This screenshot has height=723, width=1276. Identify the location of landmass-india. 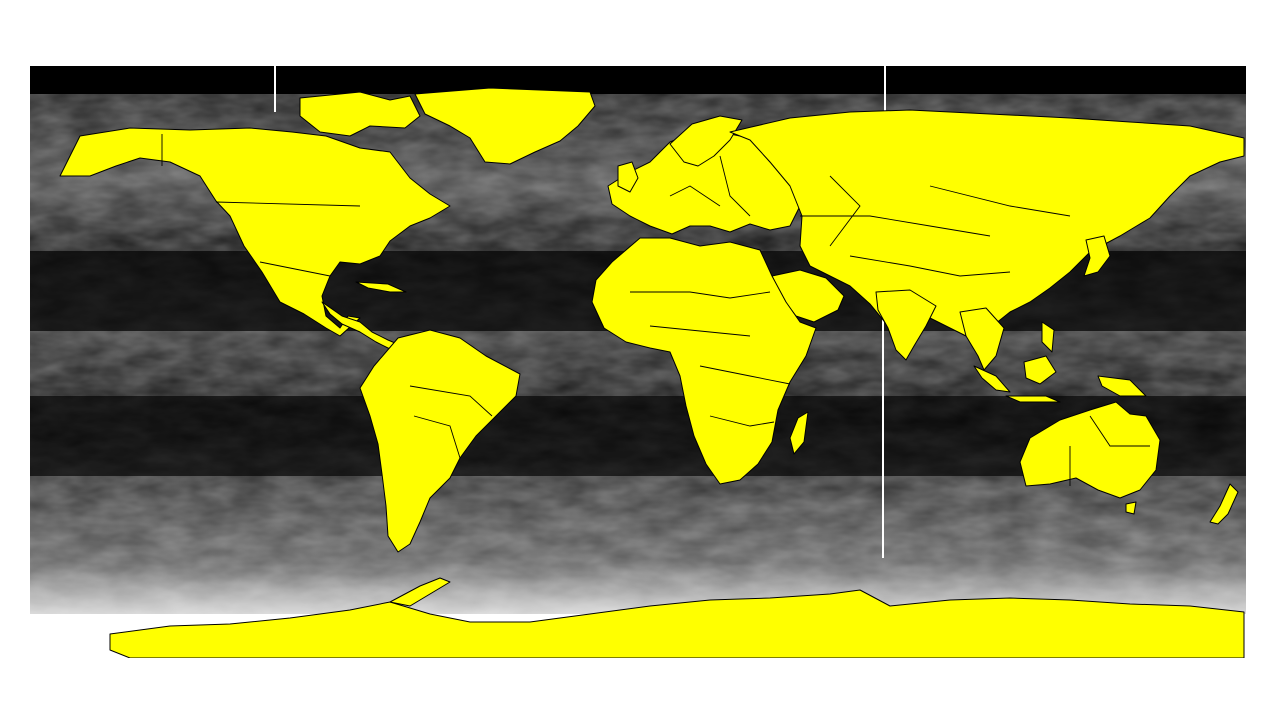
(906, 325).